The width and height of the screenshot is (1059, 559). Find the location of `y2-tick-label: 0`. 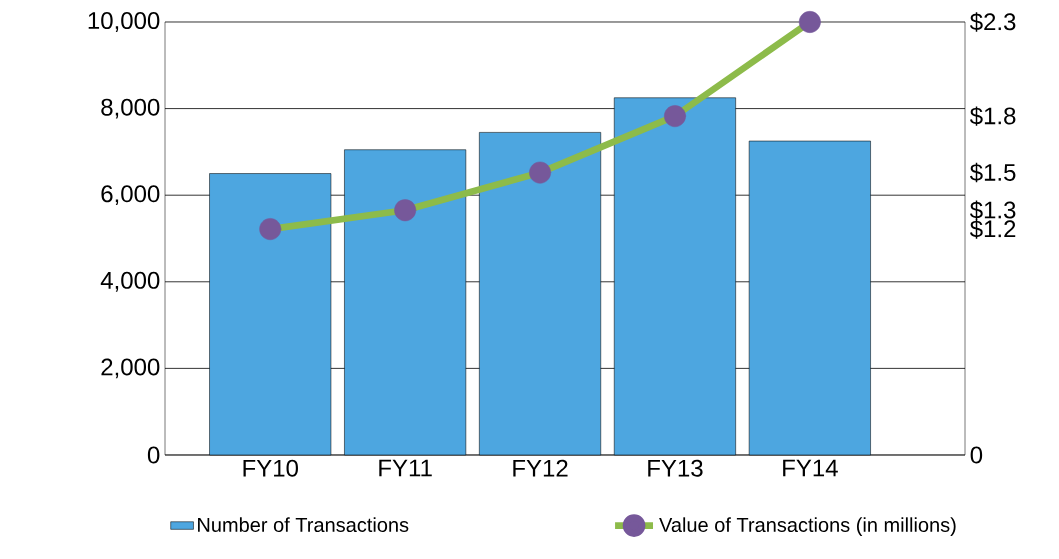

y2-tick-label: 0 is located at coordinates (976, 455).